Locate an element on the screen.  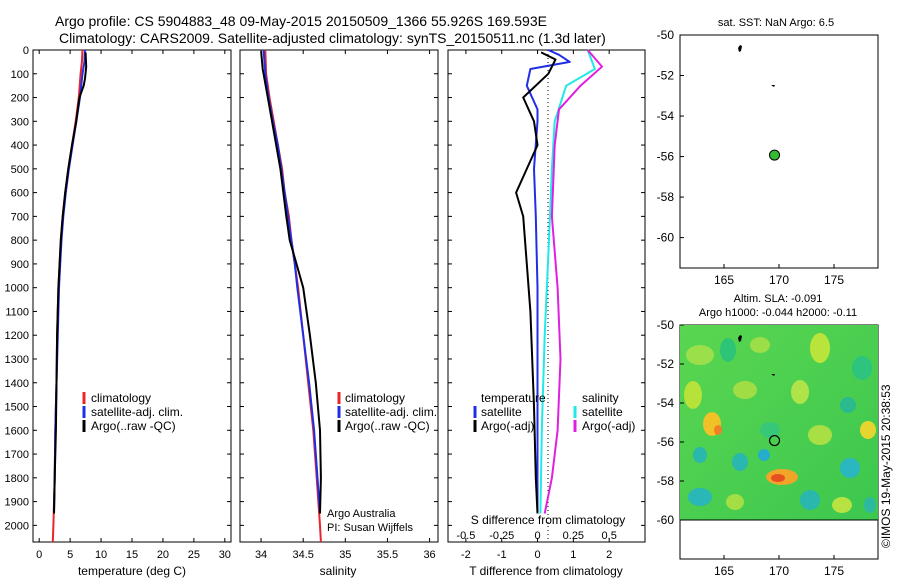
temperature-x-tick-label: 15 is located at coordinates (132, 555).